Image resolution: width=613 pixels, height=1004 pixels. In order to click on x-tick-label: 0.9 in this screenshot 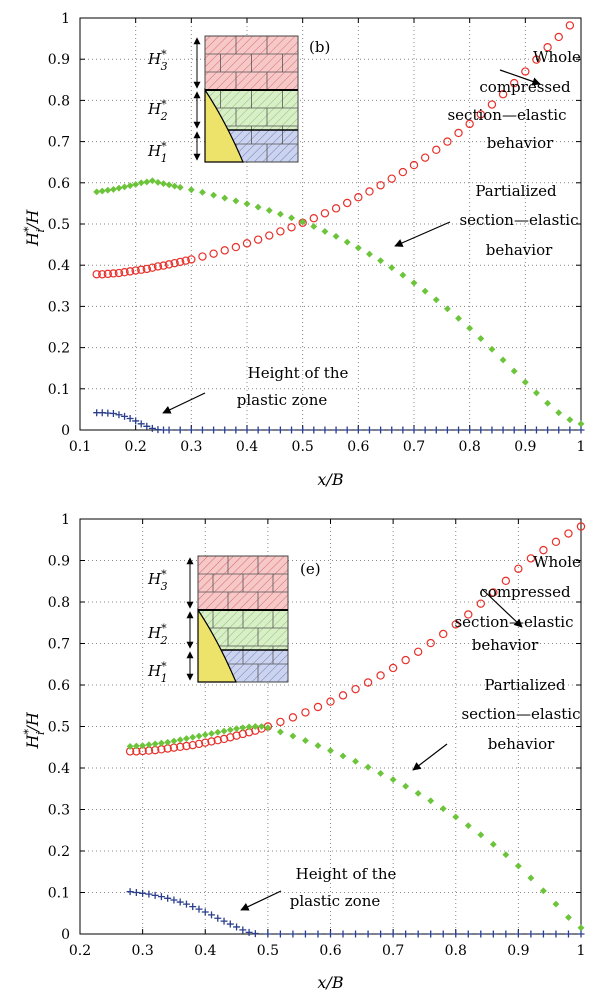, I will do `click(525, 447)`.